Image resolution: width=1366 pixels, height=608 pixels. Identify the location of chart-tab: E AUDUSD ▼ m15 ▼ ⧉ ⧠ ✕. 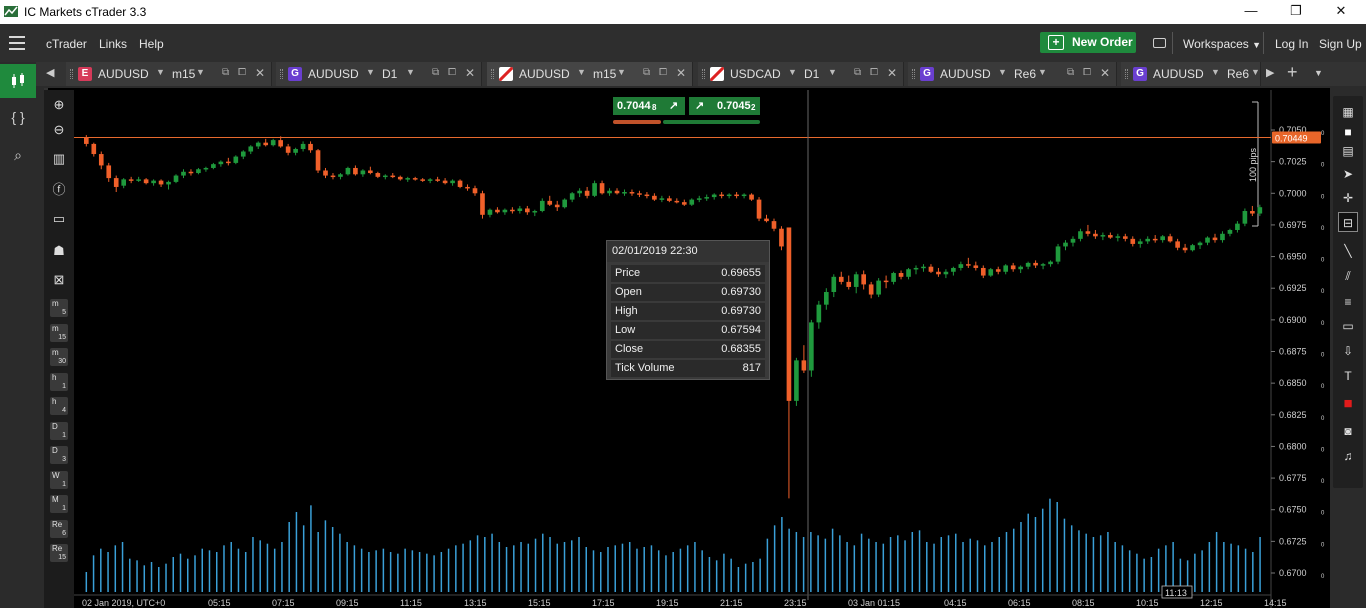
(169, 74).